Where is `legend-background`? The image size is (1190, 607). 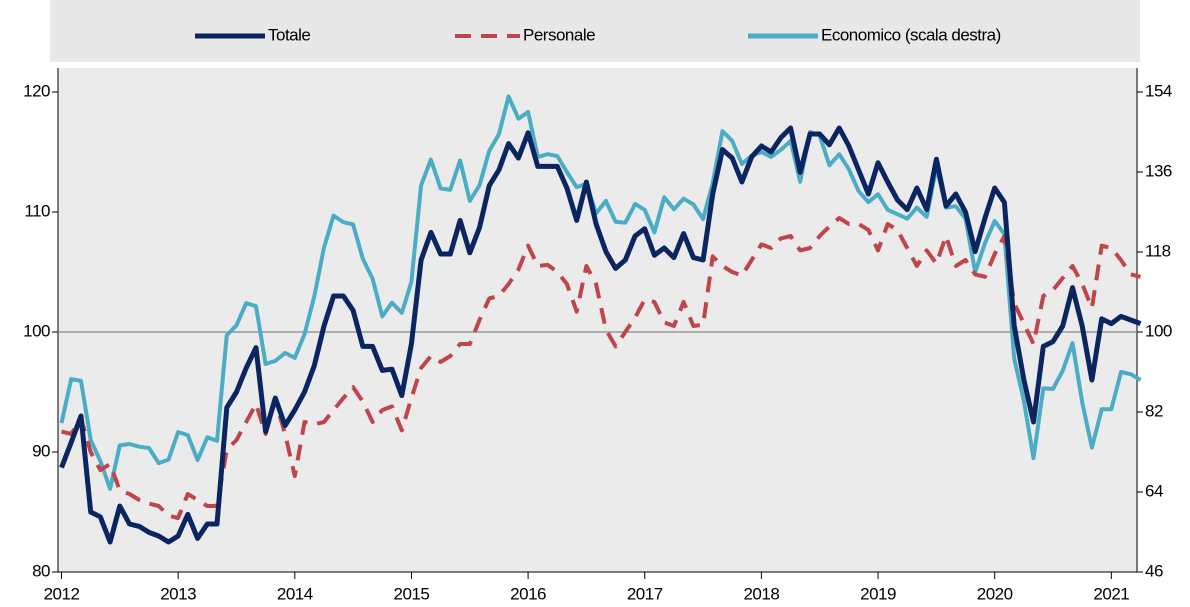 legend-background is located at coordinates (595, 31).